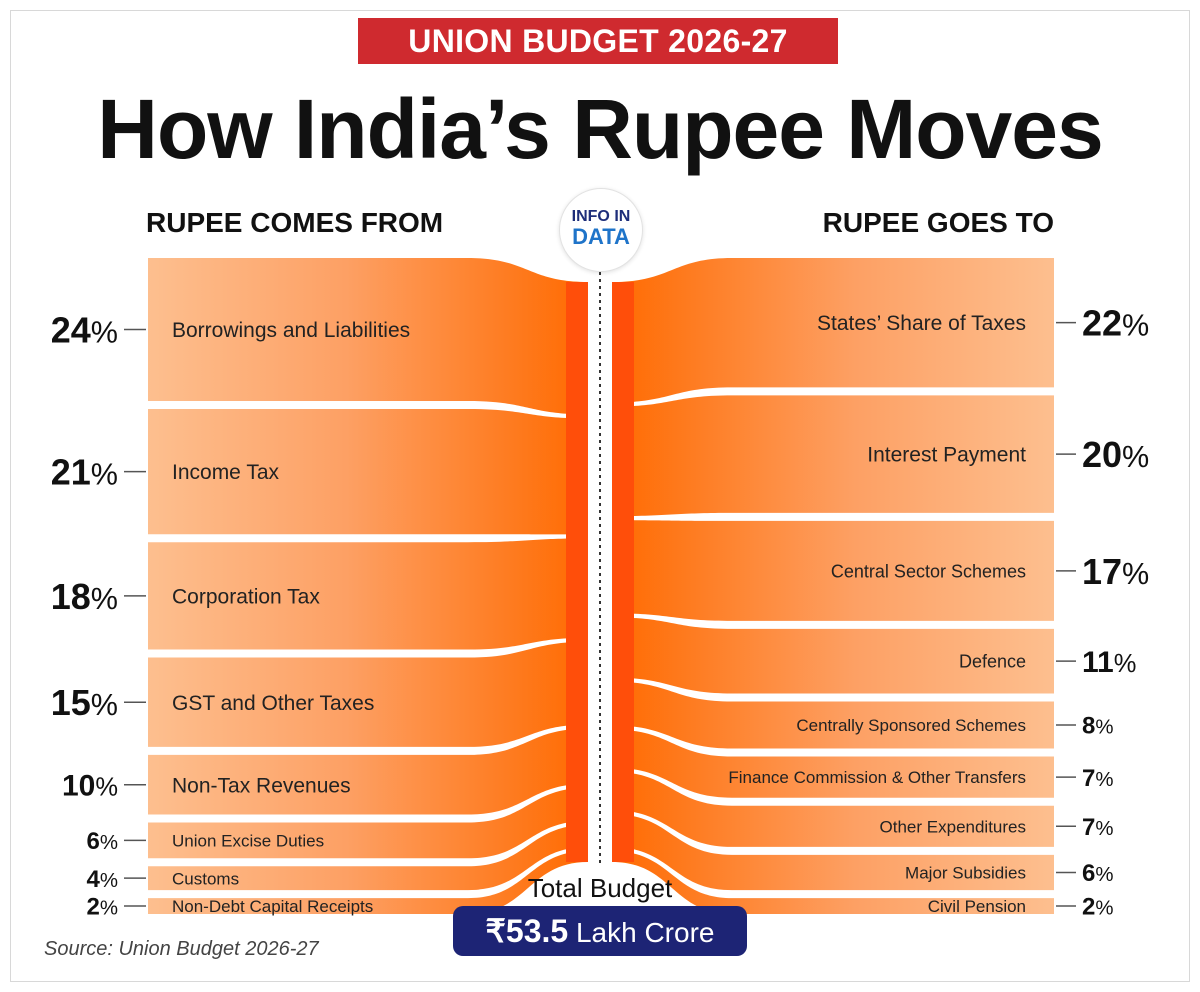 This screenshot has width=1200, height=992. Describe the element at coordinates (246, 596) in the screenshot. I see `source-label-corporation-tax: Corporation Tax` at that location.